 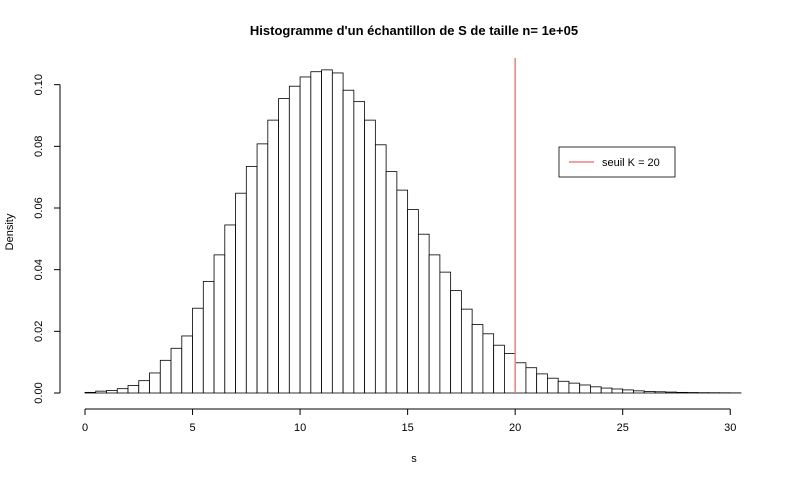 What do you see at coordinates (39, 392) in the screenshot?
I see `y-tick-label: 0.00` at bounding box center [39, 392].